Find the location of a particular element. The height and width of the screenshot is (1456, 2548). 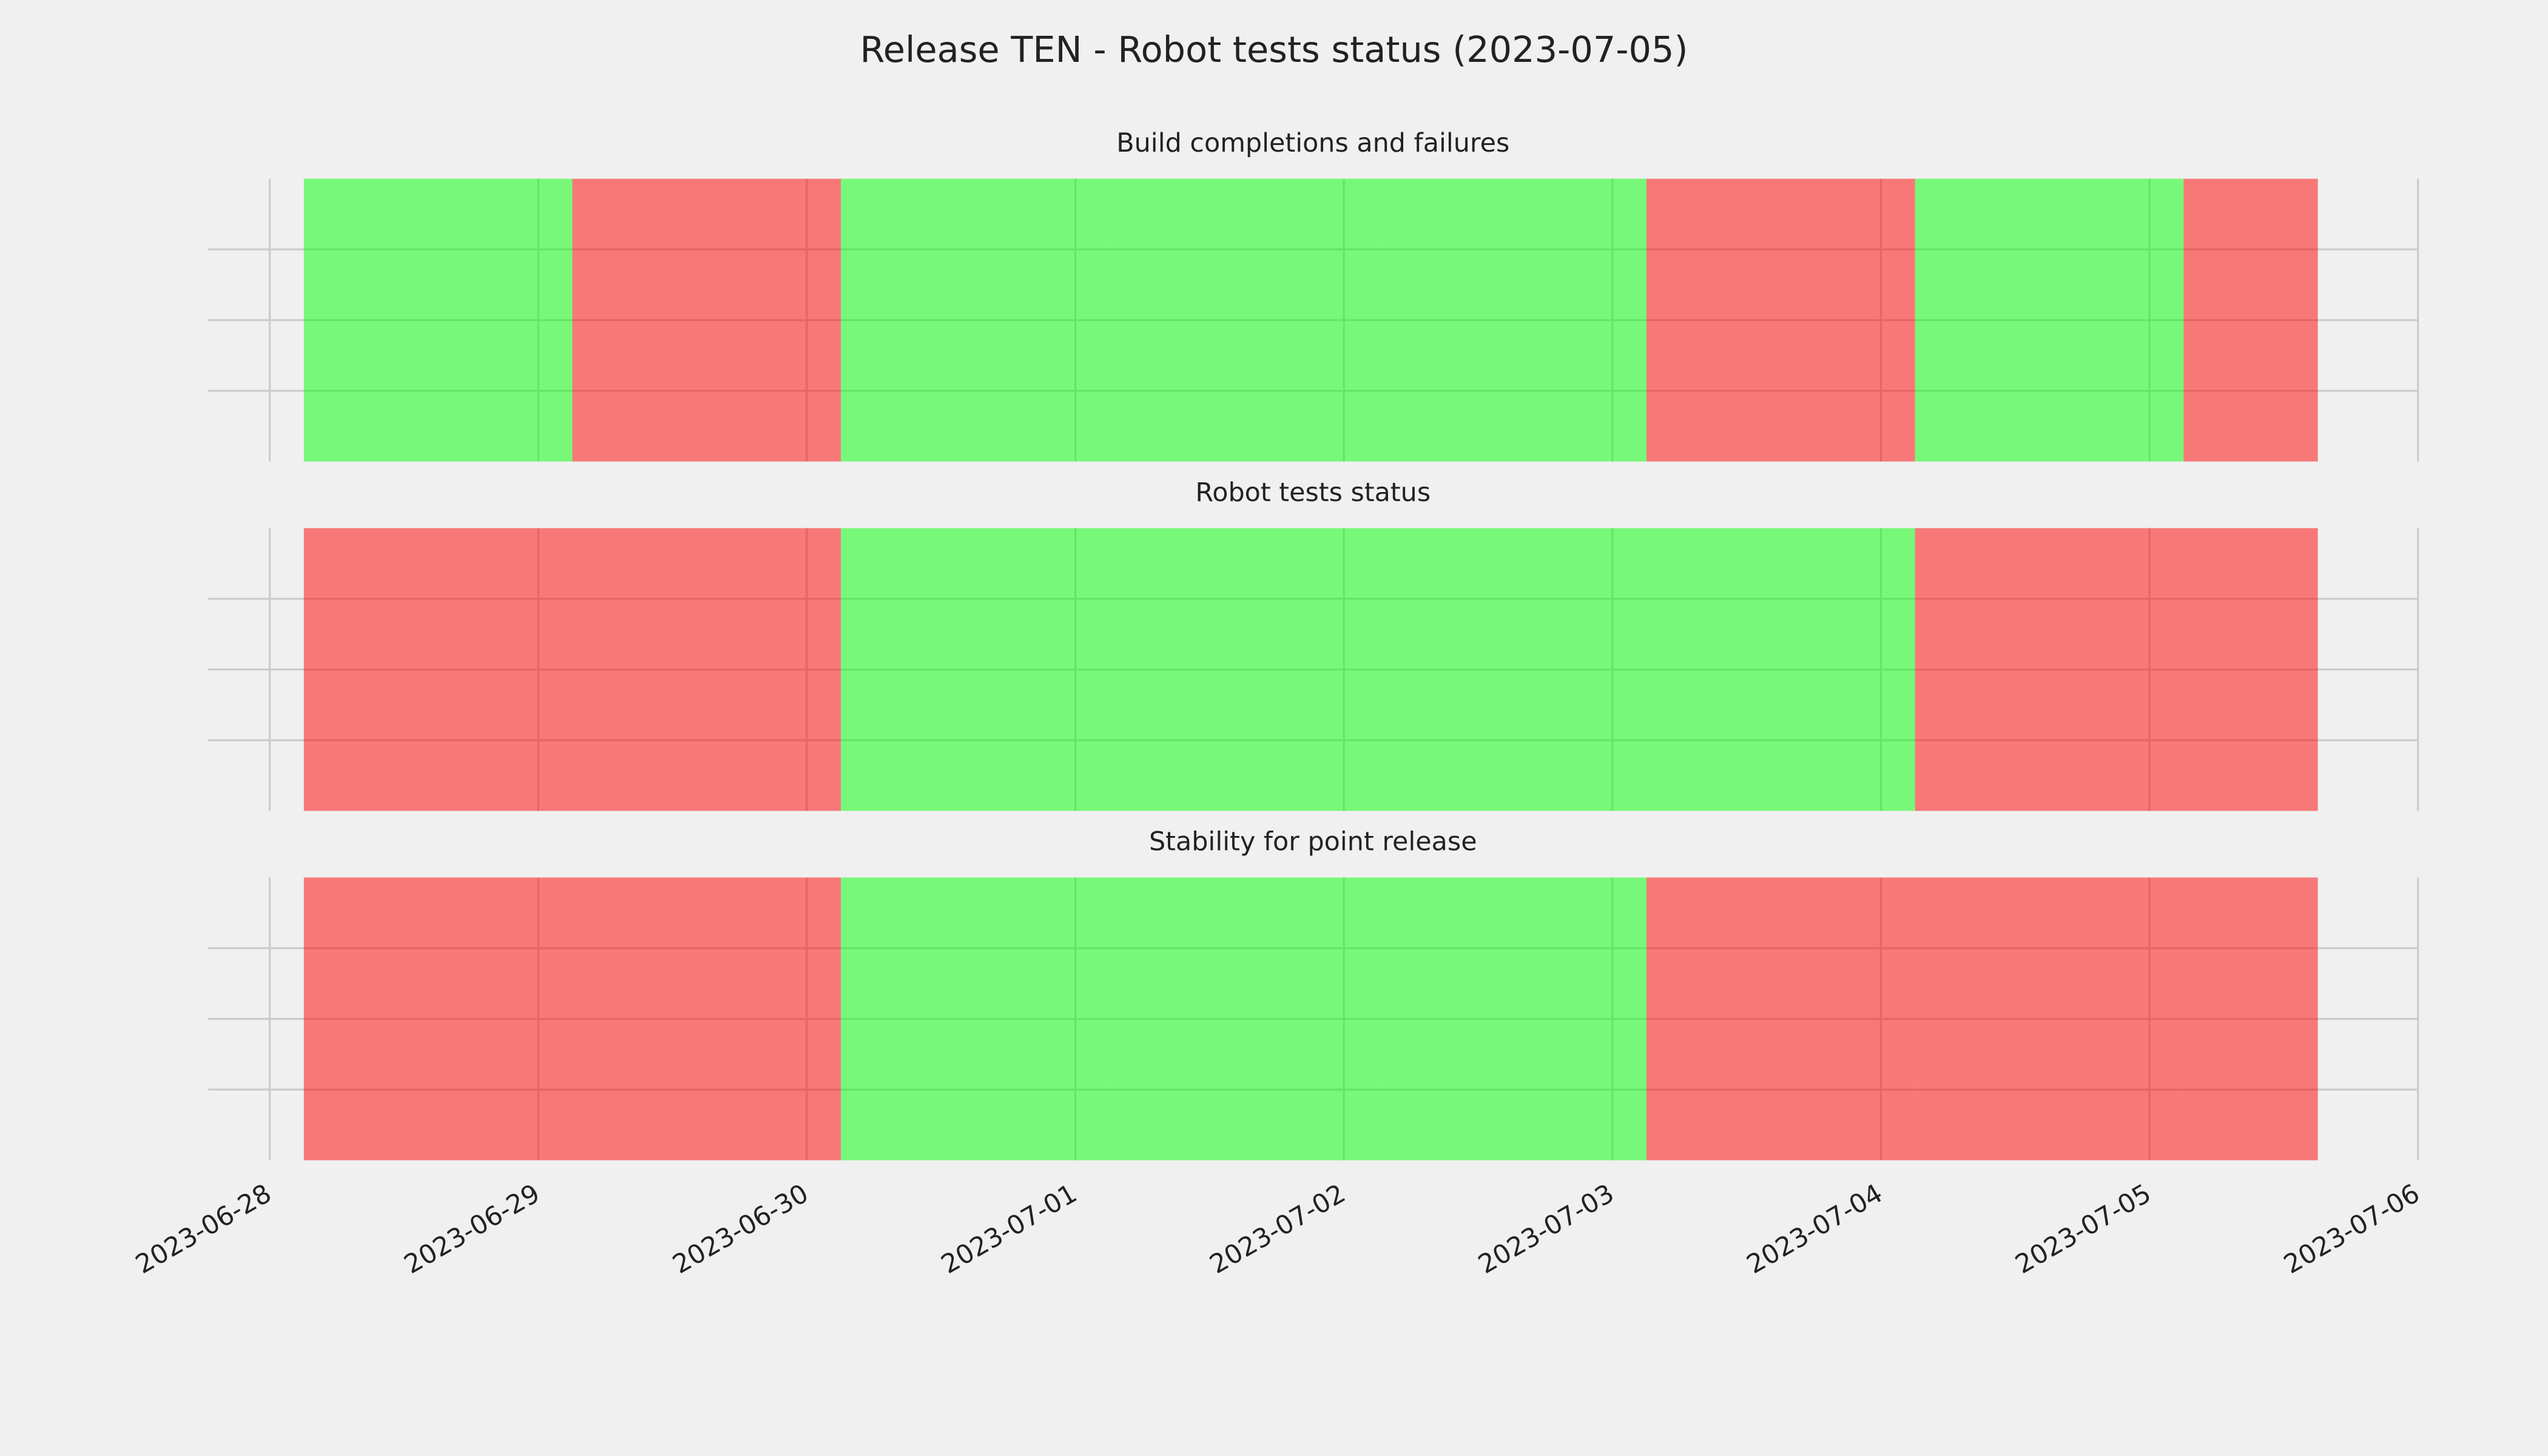

panel-title: Robot tests status is located at coordinates (1313, 492).